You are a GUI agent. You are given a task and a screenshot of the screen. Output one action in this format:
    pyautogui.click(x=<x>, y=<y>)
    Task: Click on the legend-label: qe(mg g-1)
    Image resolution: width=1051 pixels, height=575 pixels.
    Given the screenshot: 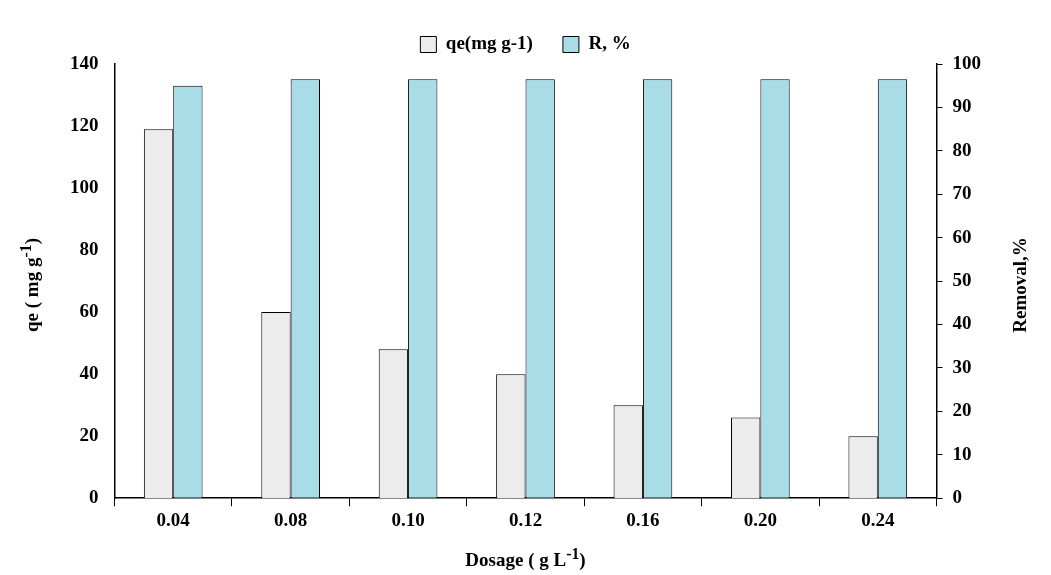 What is the action you would take?
    pyautogui.click(x=489, y=43)
    